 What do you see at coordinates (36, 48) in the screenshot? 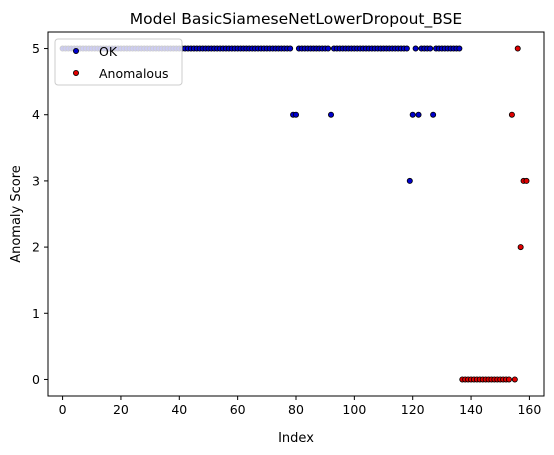
I see `y-tick-label: 5` at bounding box center [36, 48].